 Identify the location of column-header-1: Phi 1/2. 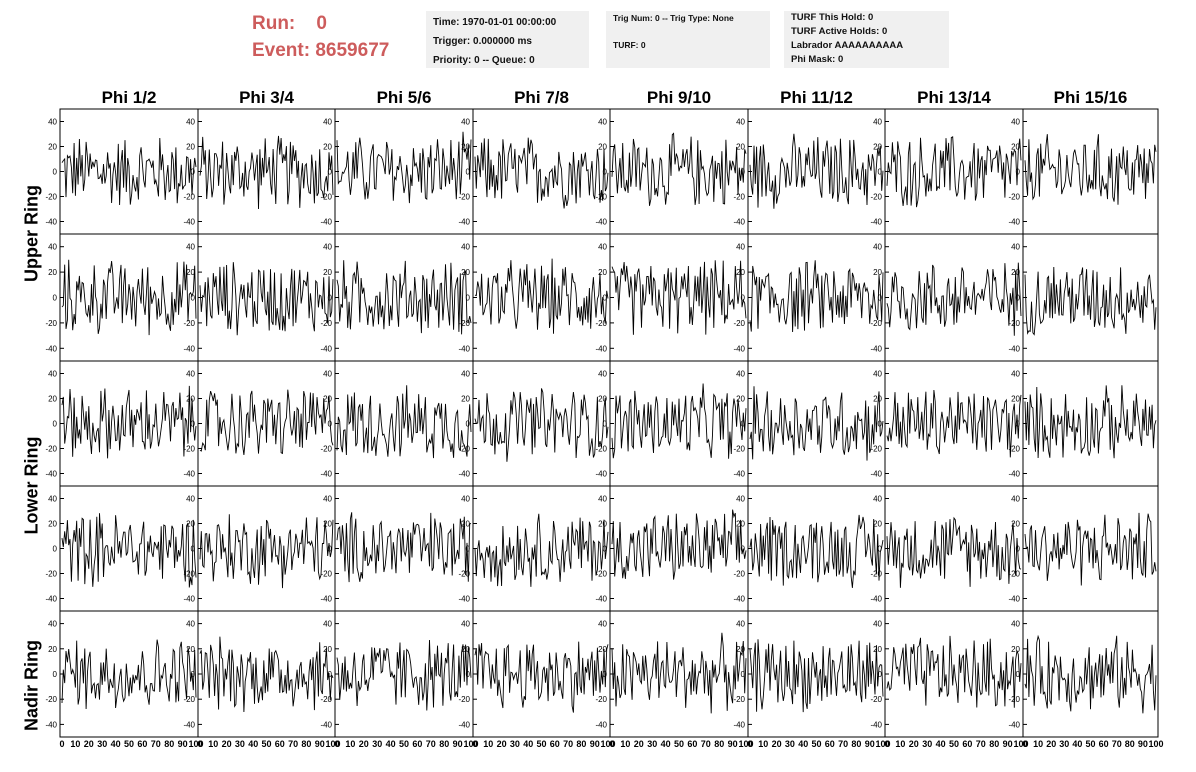
(129, 97).